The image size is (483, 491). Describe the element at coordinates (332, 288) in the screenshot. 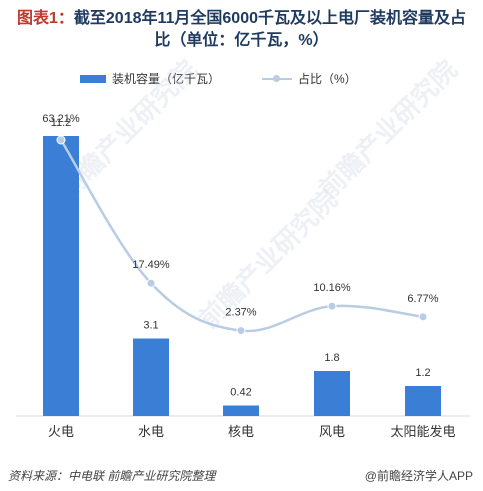

I see `share-value-label: 10.16%` at that location.